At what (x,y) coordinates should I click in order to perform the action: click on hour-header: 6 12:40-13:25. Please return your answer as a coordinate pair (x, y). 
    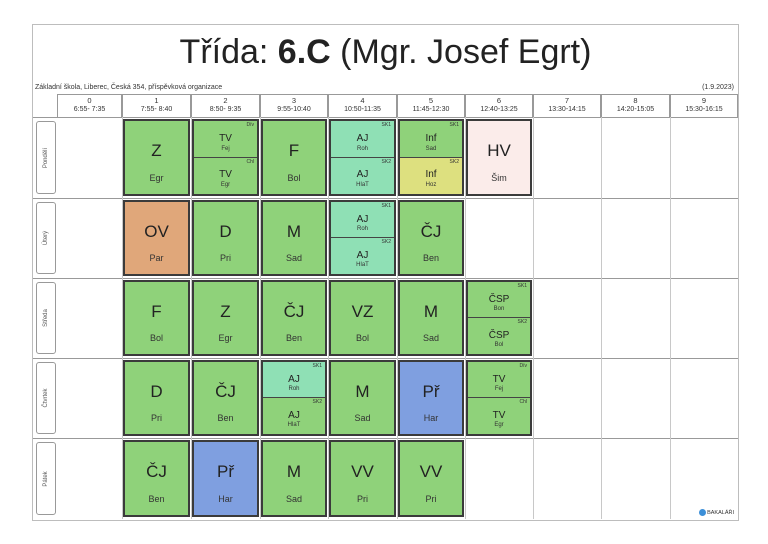
    Looking at the image, I should click on (499, 105).